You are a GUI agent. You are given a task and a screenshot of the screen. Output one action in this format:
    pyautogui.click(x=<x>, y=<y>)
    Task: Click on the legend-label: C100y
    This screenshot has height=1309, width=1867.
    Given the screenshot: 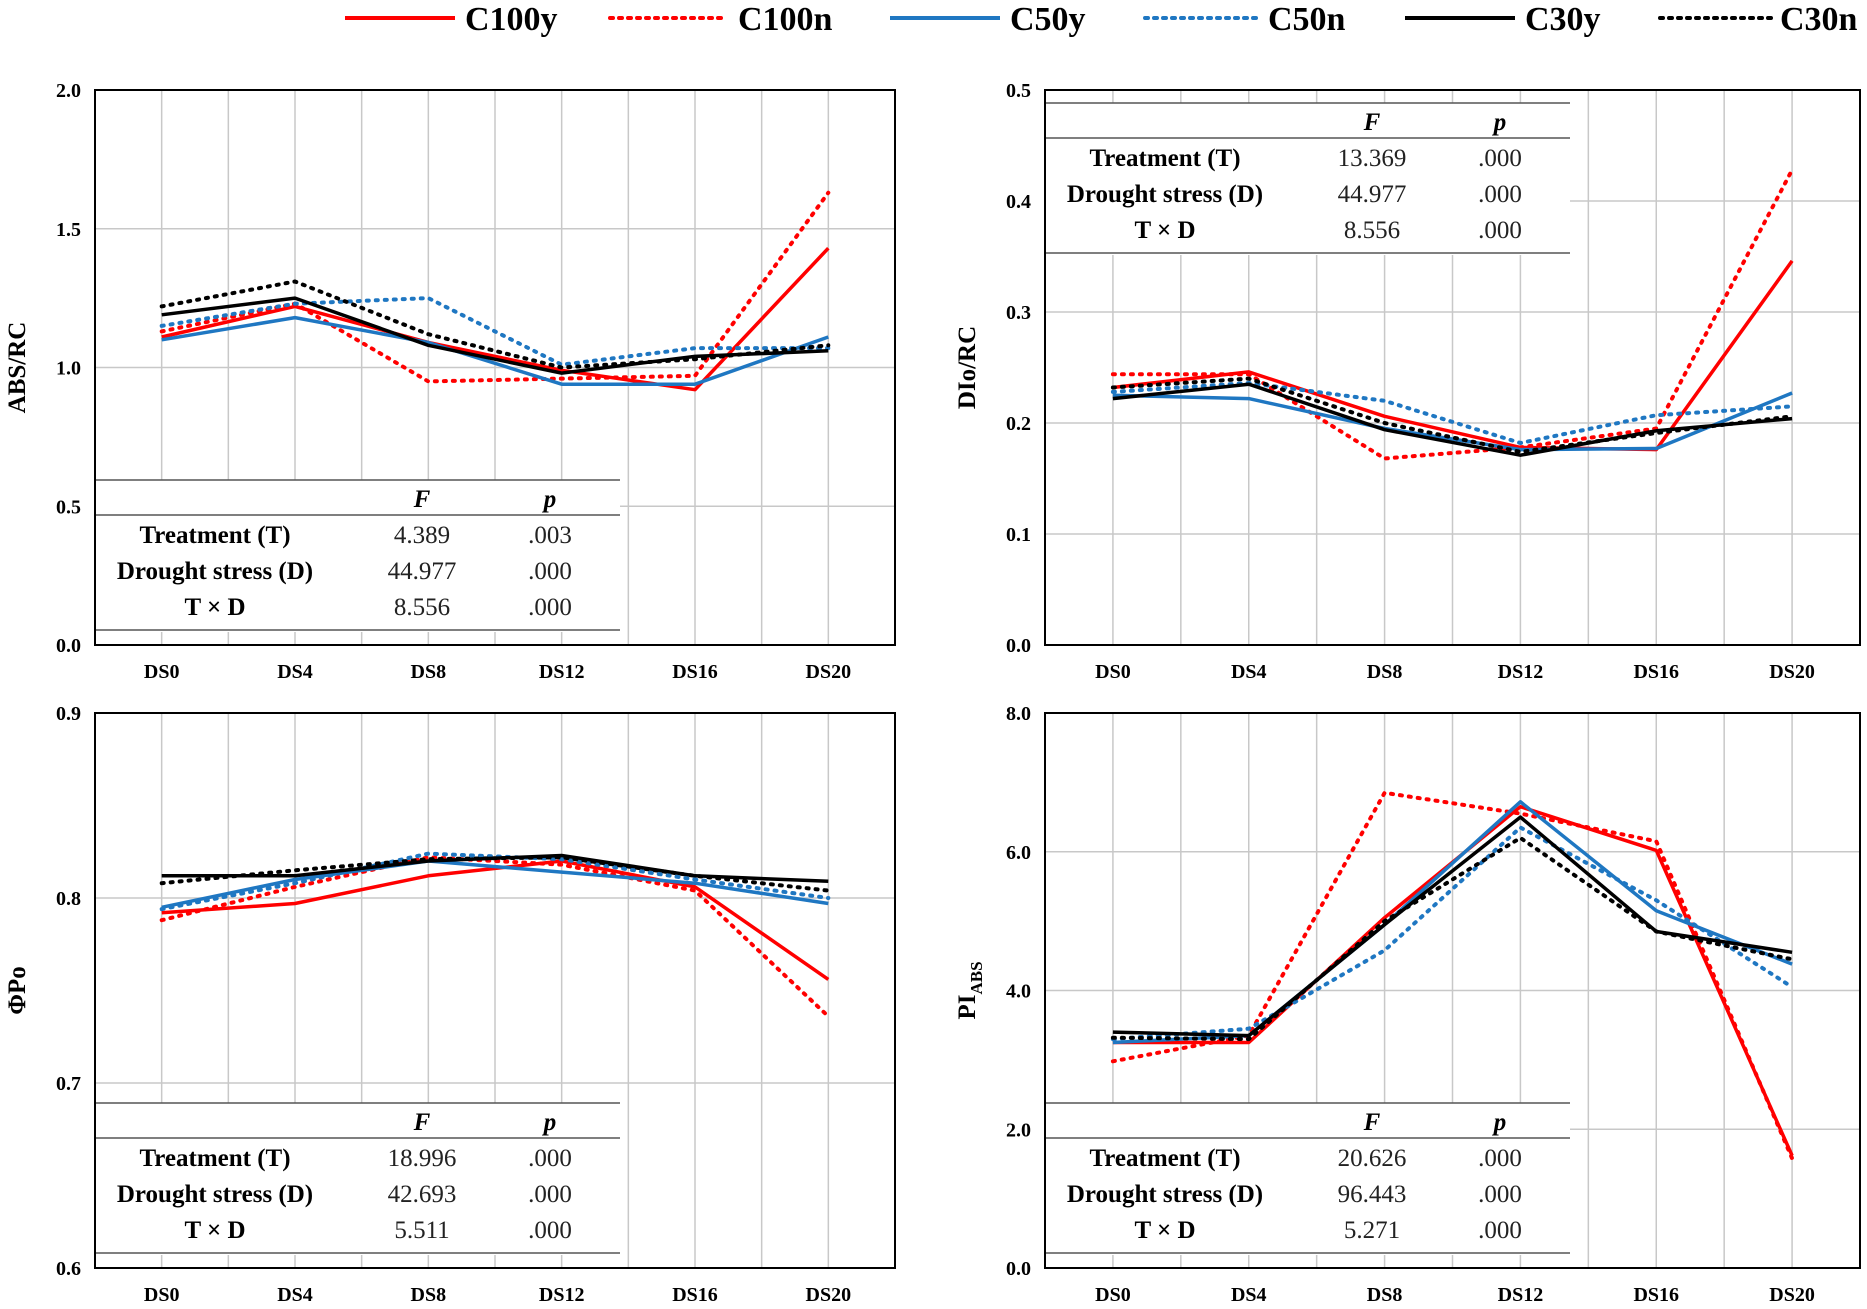 What is the action you would take?
    pyautogui.click(x=511, y=19)
    